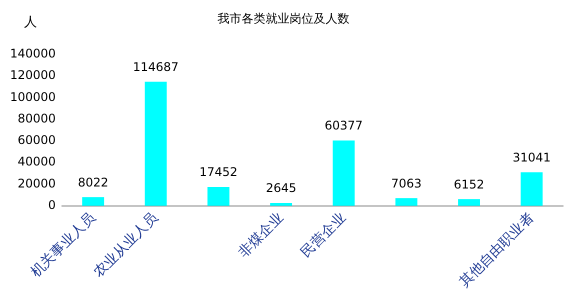  What do you see at coordinates (406, 183) in the screenshot?
I see `data-label: 7063` at bounding box center [406, 183].